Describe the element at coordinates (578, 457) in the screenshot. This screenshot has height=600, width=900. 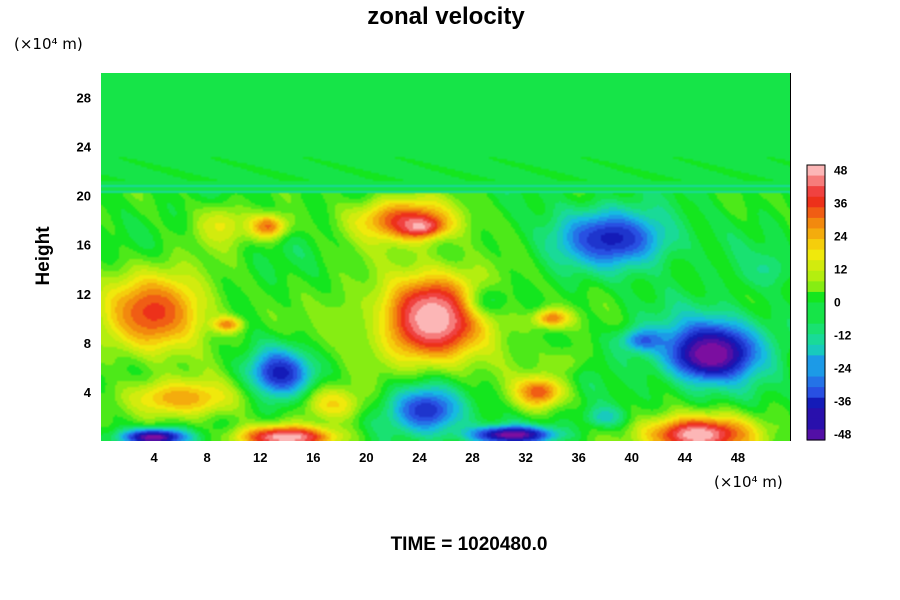
I see `x-tick-label: 36` at that location.